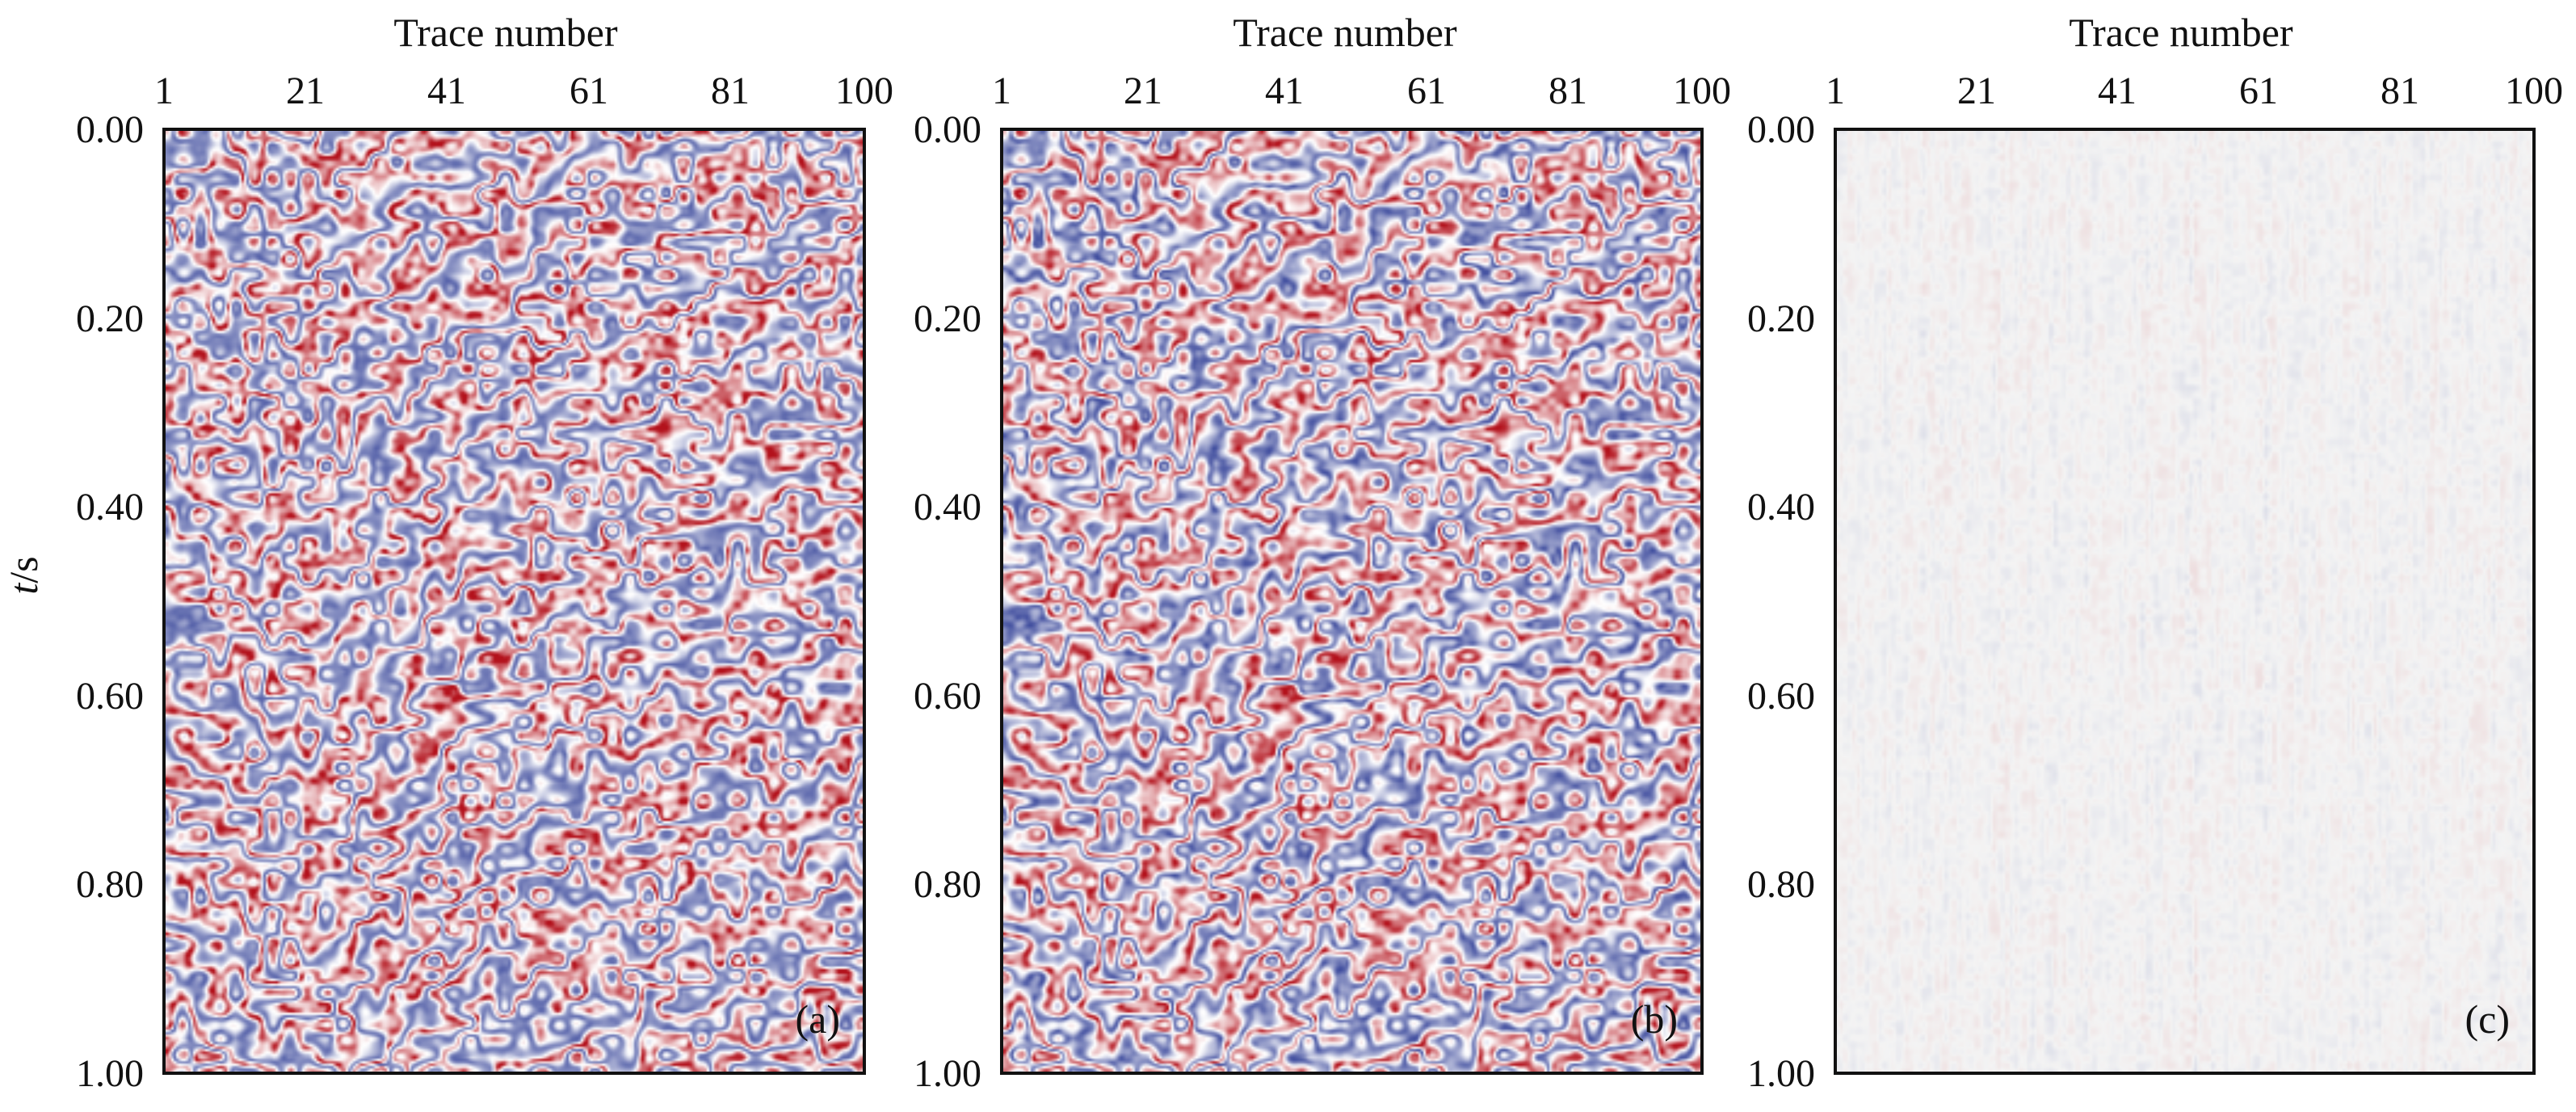  I want to click on panel-c-label: (c), so click(2488, 1019).